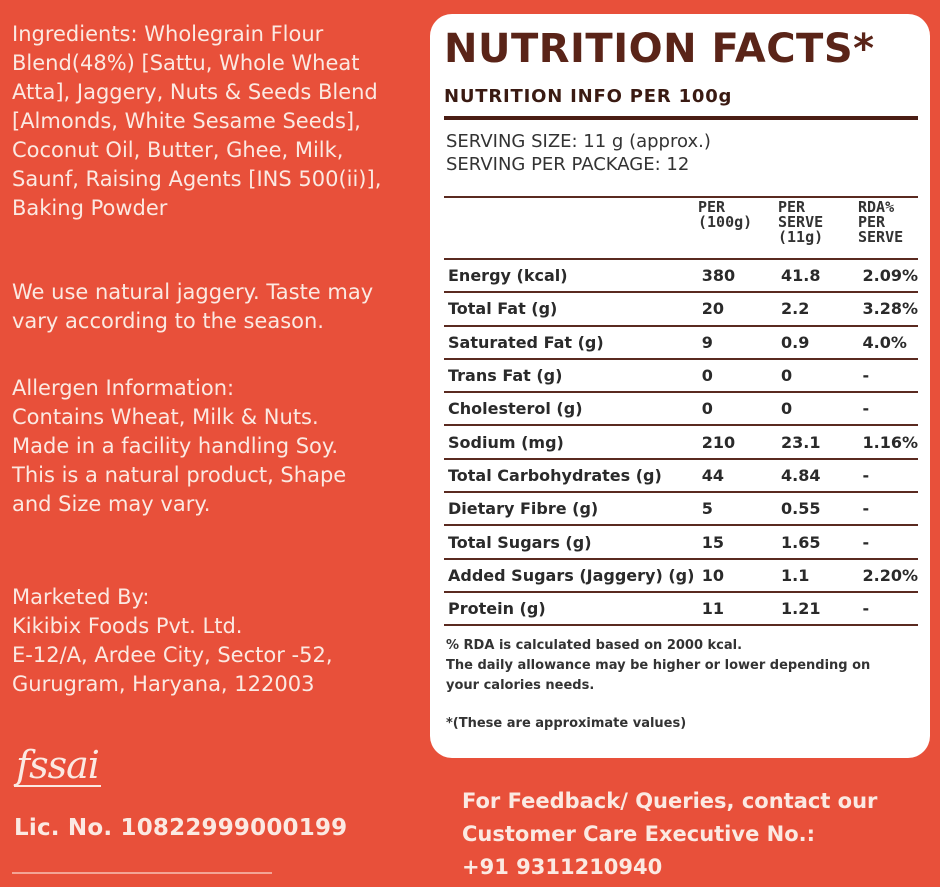 The height and width of the screenshot is (887, 940). I want to click on value-per-100g: 5, so click(737, 509).